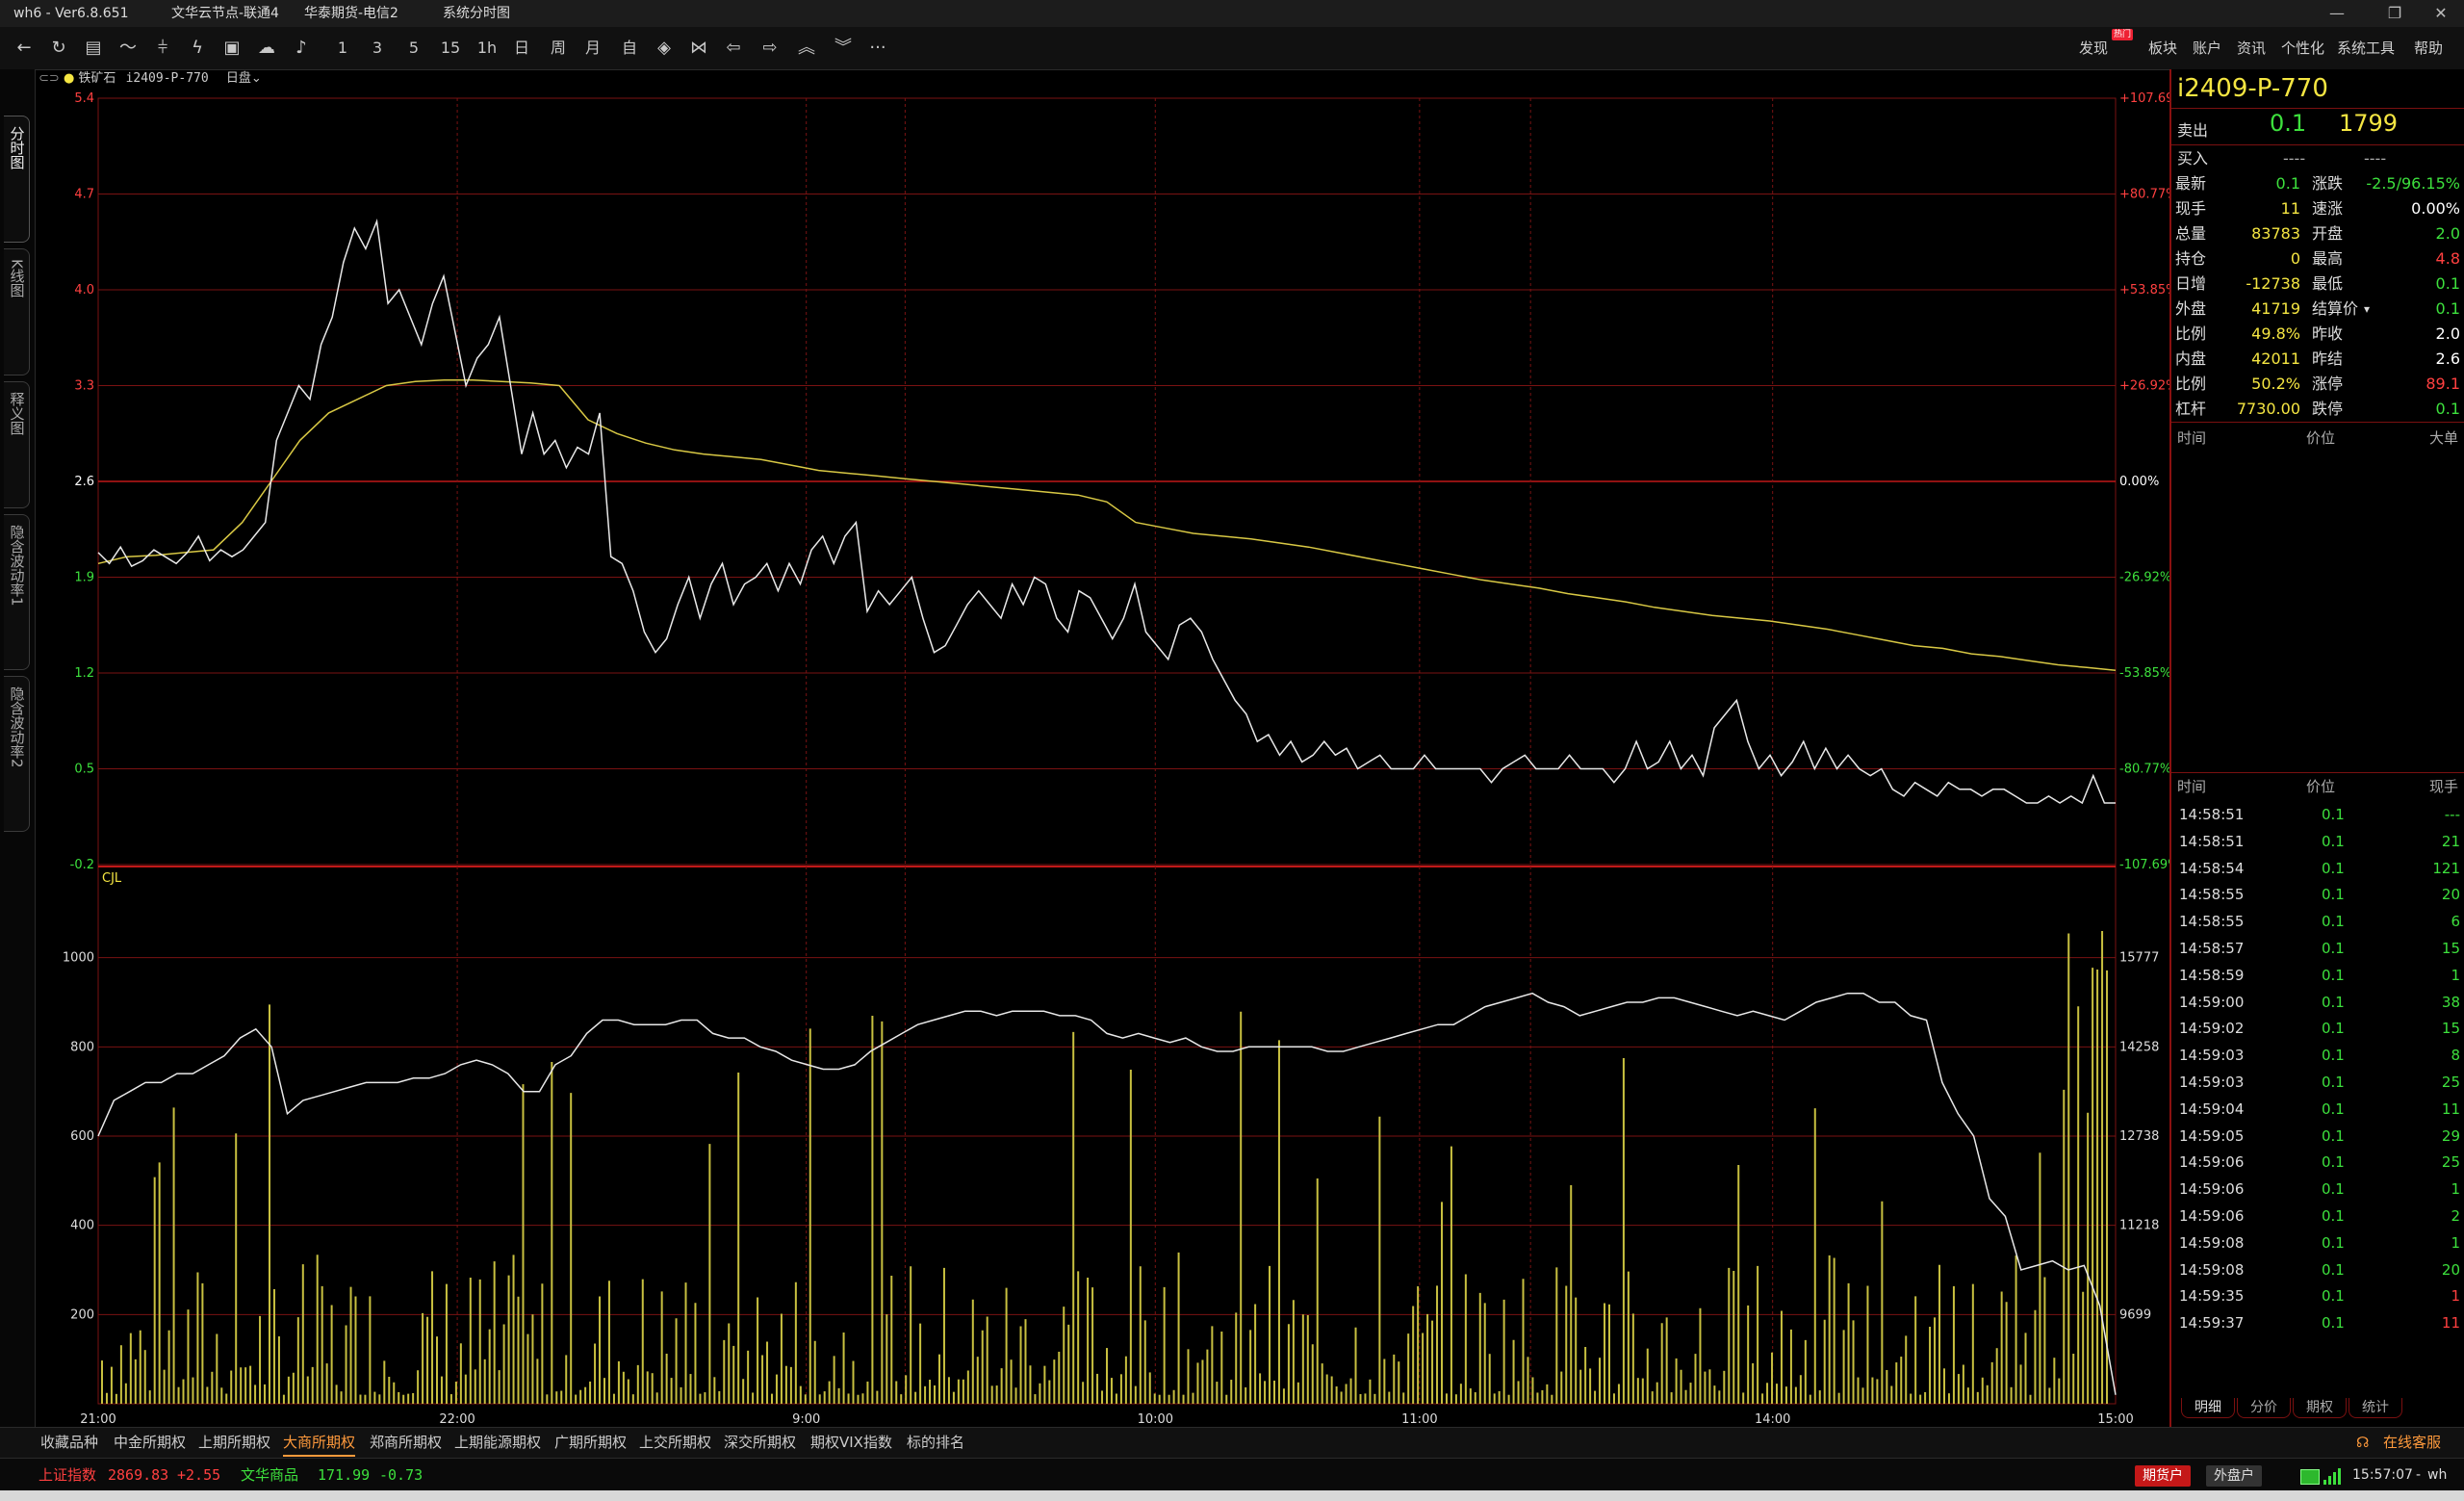  Describe the element at coordinates (150, 1443) in the screenshot. I see `tab-cffex: 中金所期权` at that location.